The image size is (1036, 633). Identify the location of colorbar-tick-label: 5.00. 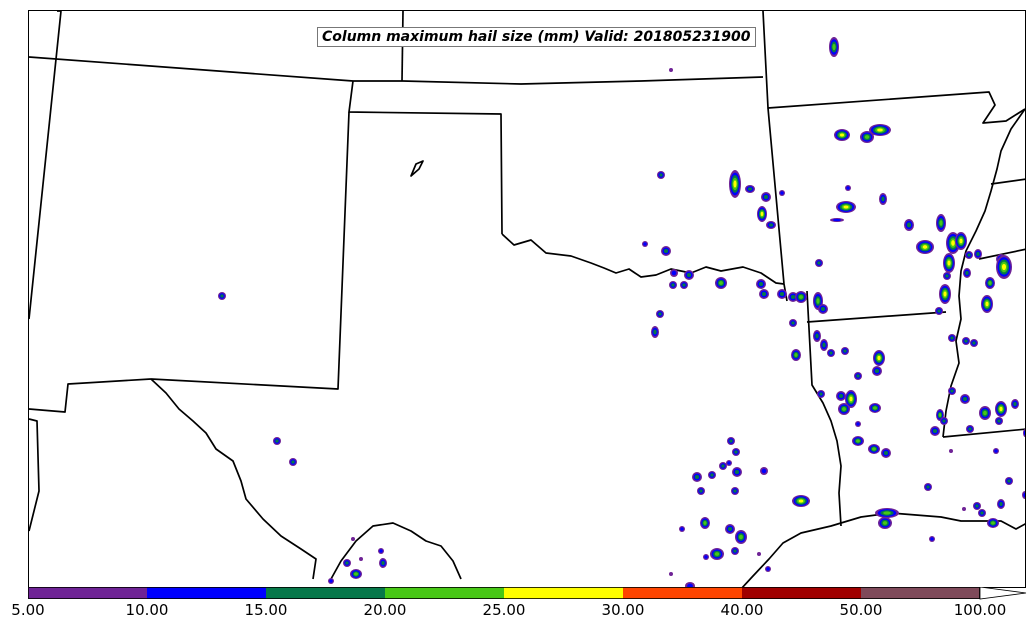
(28, 610).